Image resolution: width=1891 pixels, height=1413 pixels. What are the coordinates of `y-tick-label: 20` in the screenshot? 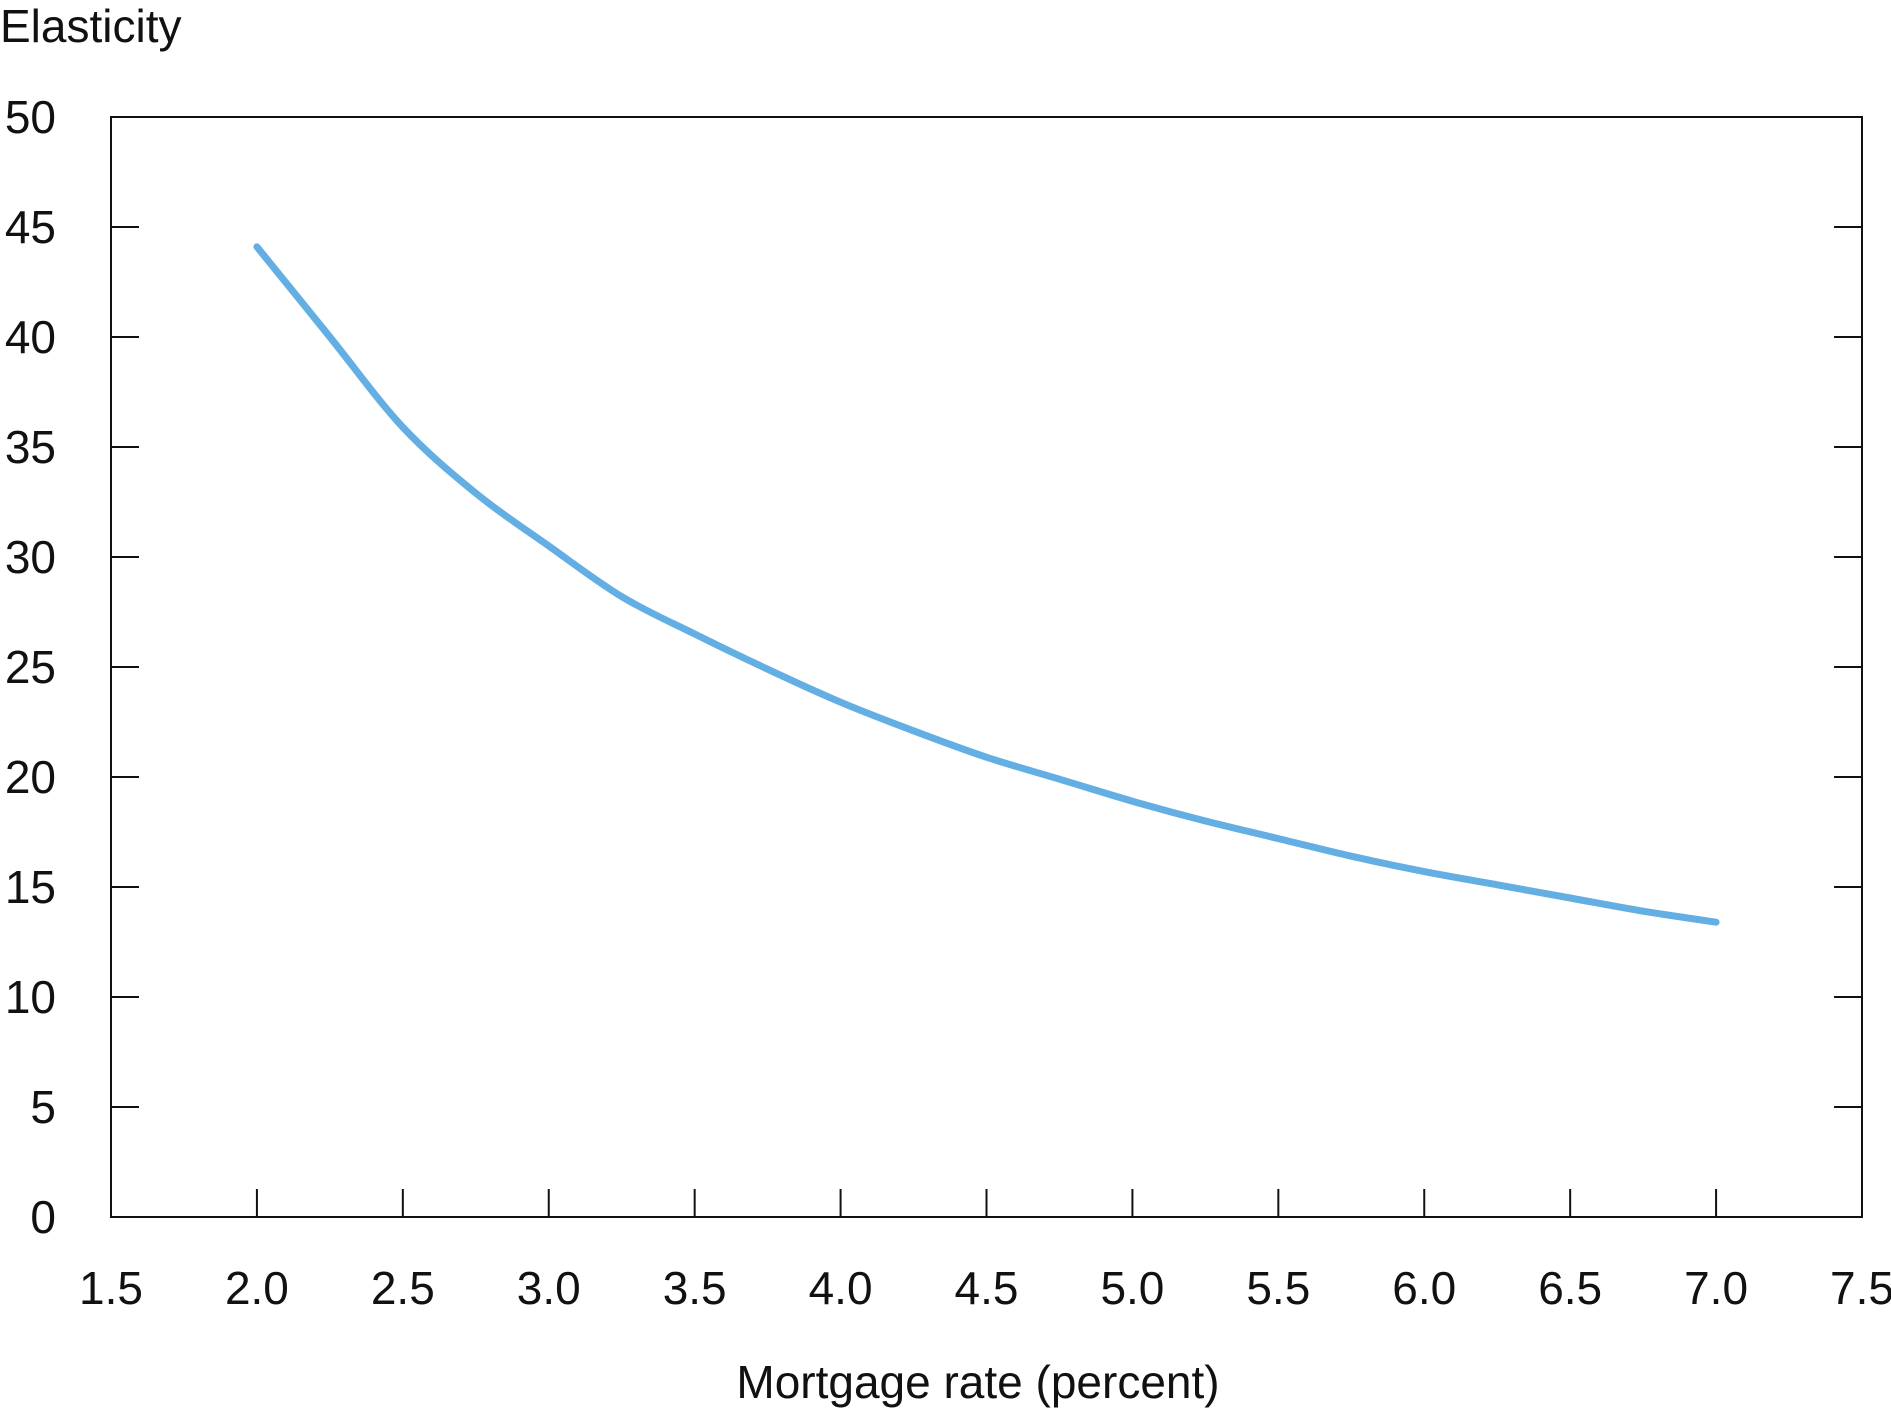 It's located at (30, 777).